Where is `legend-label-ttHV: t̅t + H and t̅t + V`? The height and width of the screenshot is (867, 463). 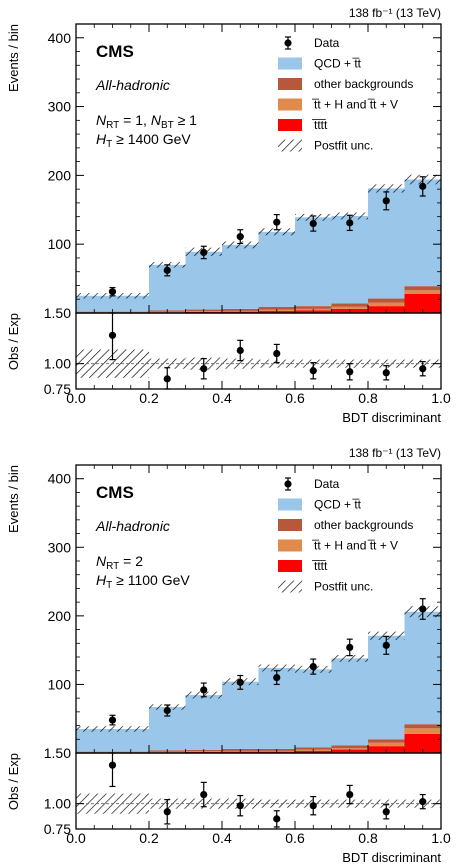
legend-label-ttHV: t̅t + H and t̅t + V is located at coordinates (355, 105).